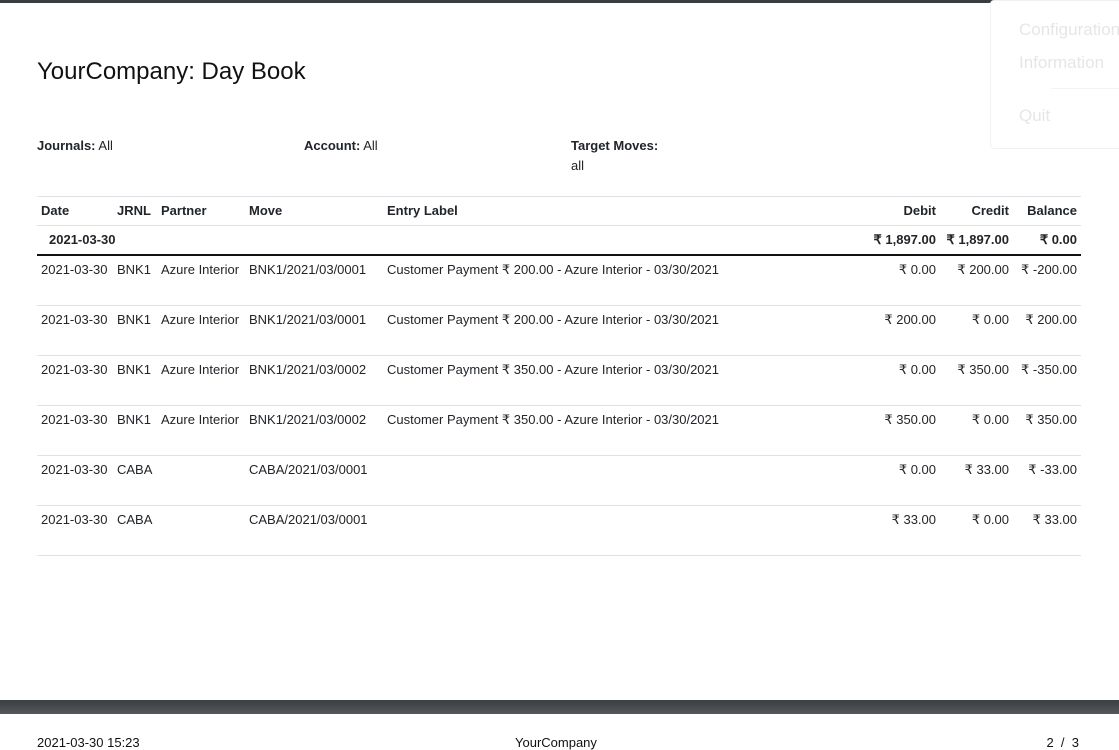 Image resolution: width=1119 pixels, height=750 pixels. What do you see at coordinates (556, 742) in the screenshot?
I see `footer-company: YourCompany` at bounding box center [556, 742].